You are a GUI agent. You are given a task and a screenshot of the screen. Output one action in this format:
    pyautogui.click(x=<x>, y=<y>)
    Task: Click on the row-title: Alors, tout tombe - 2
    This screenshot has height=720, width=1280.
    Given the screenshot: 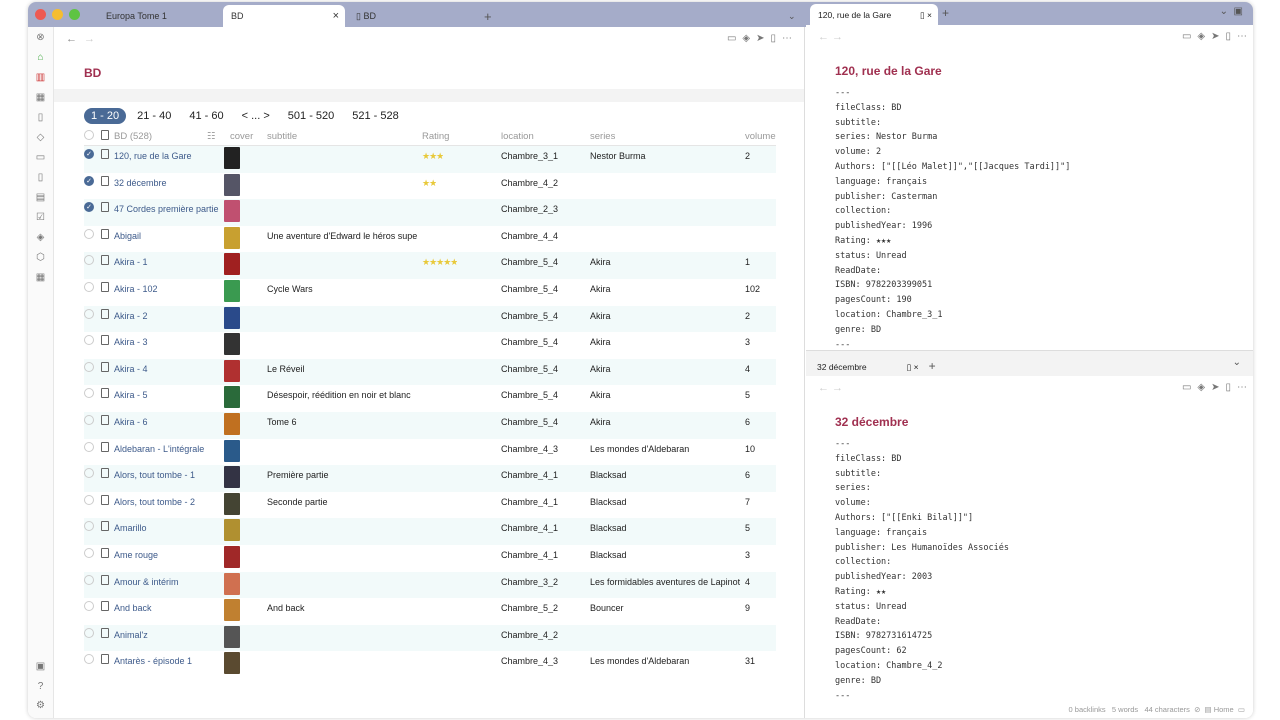 What is the action you would take?
    pyautogui.click(x=155, y=501)
    